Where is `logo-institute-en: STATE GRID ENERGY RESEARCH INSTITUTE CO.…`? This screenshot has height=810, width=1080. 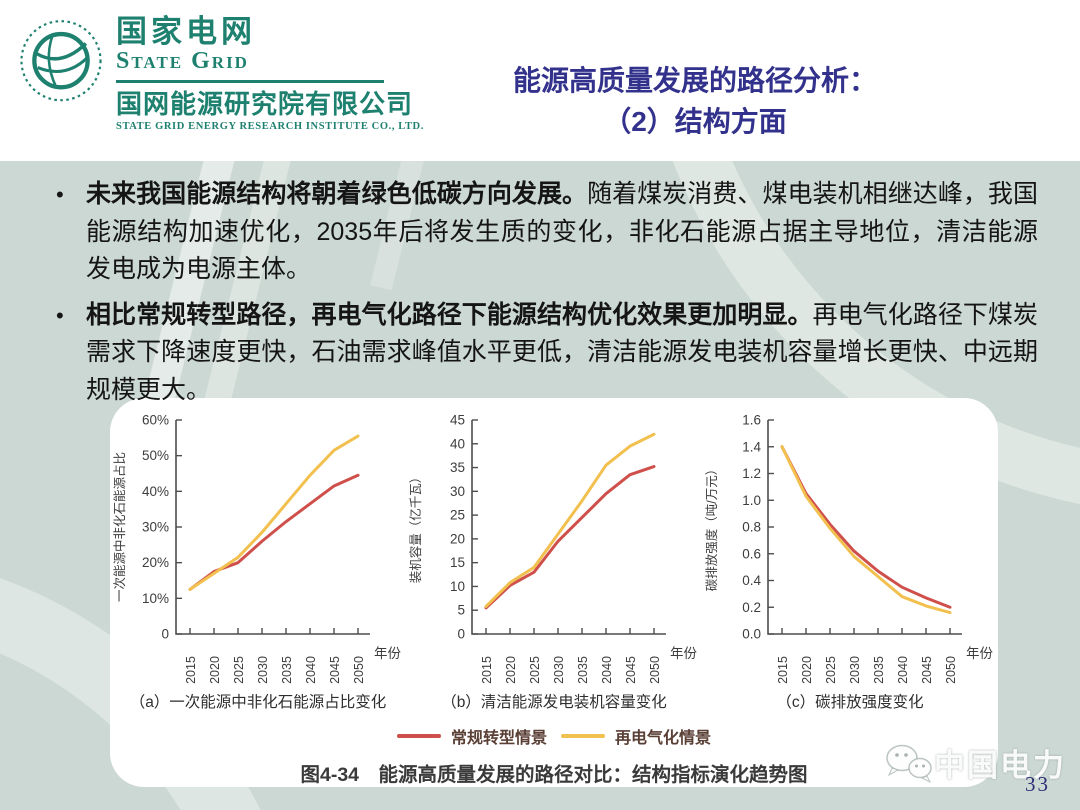
logo-institute-en: STATE GRID ENERGY RESEARCH INSTITUTE CO.… is located at coordinates (270, 126).